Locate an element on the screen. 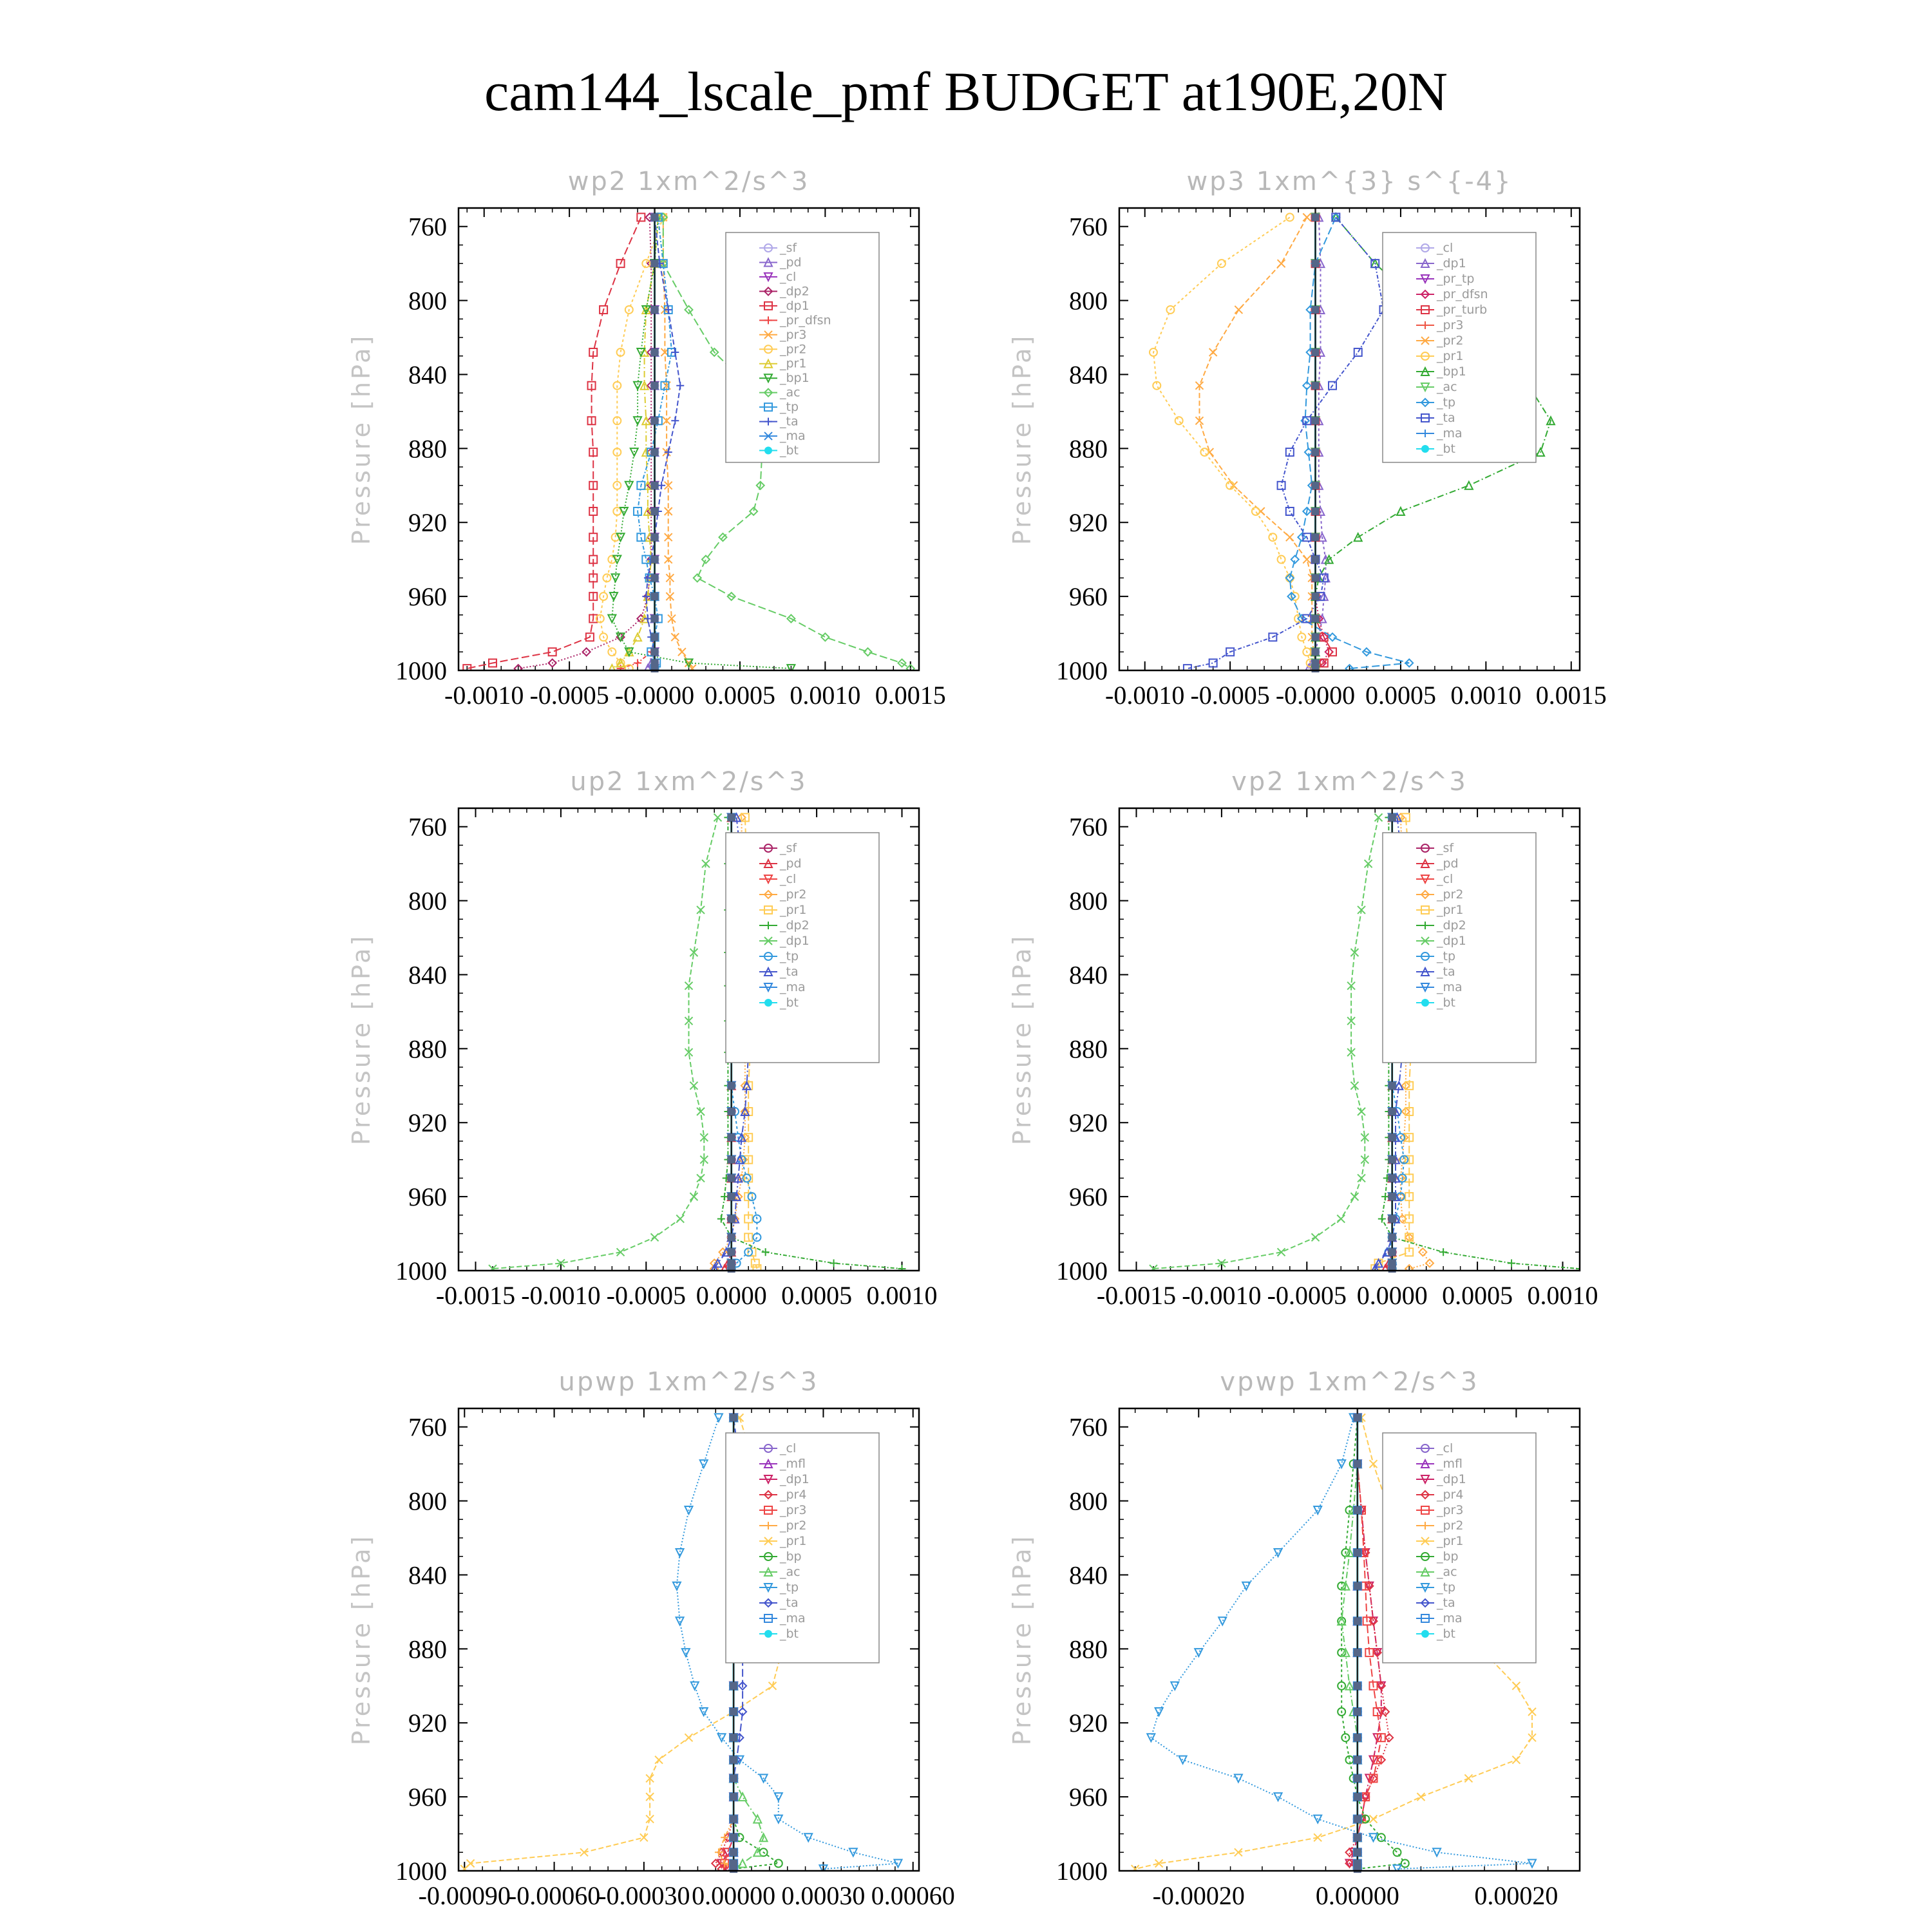  legend-entry: _bt is located at coordinates (1436, 1634).